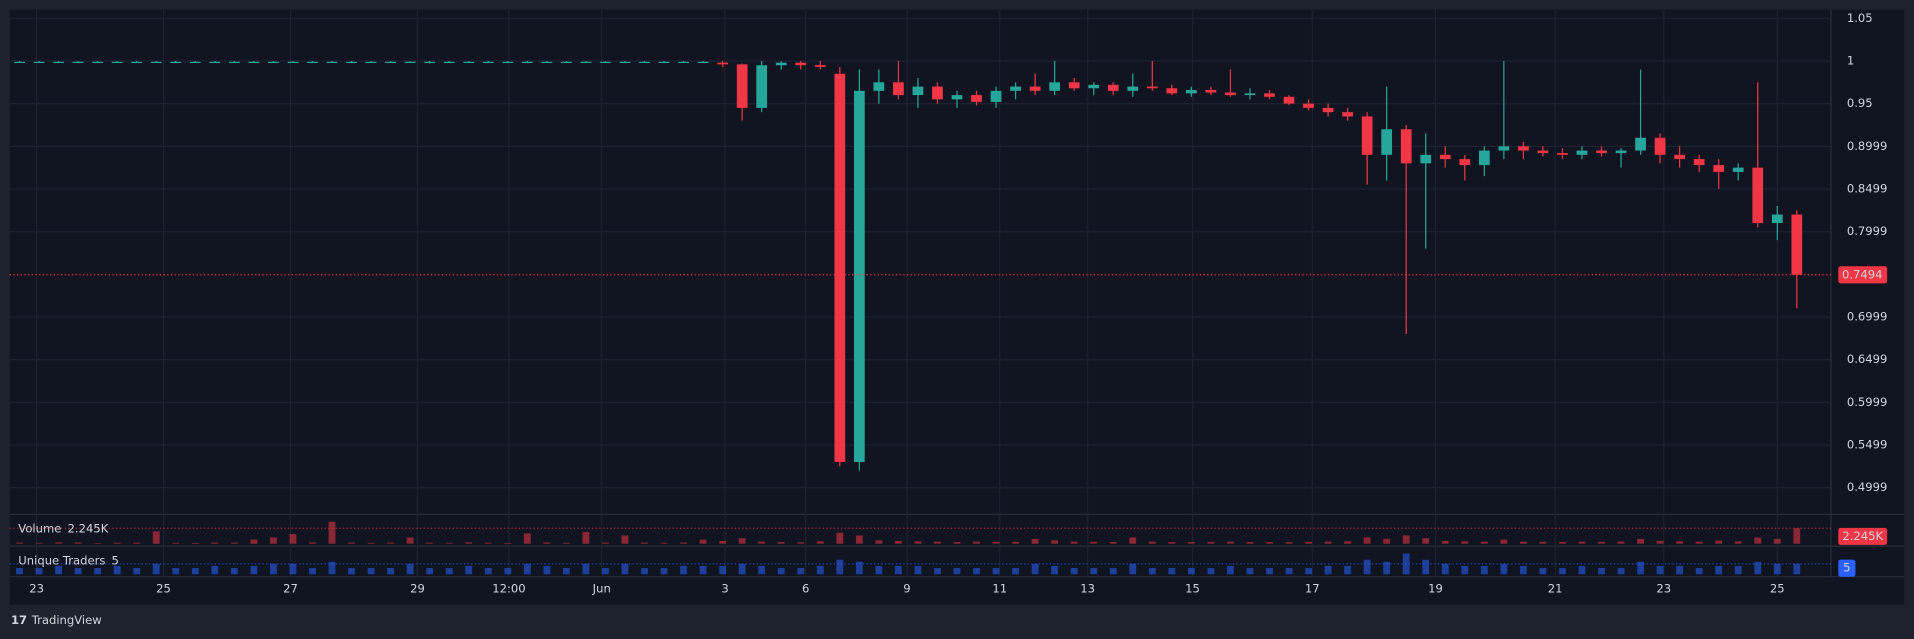 This screenshot has width=1914, height=639. Describe the element at coordinates (61, 560) in the screenshot. I see `pane-name: Unique Traders` at that location.